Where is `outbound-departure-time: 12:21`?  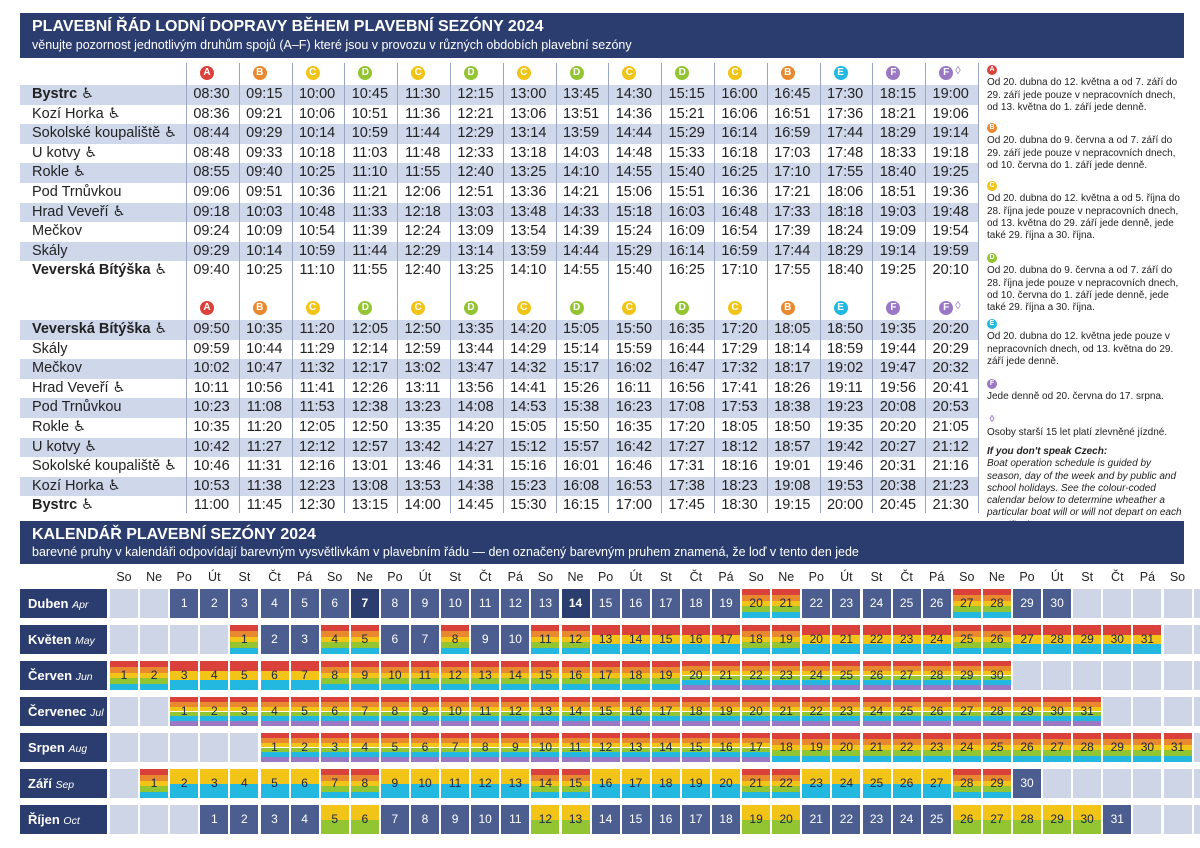 outbound-departure-time: 12:21 is located at coordinates (475, 113).